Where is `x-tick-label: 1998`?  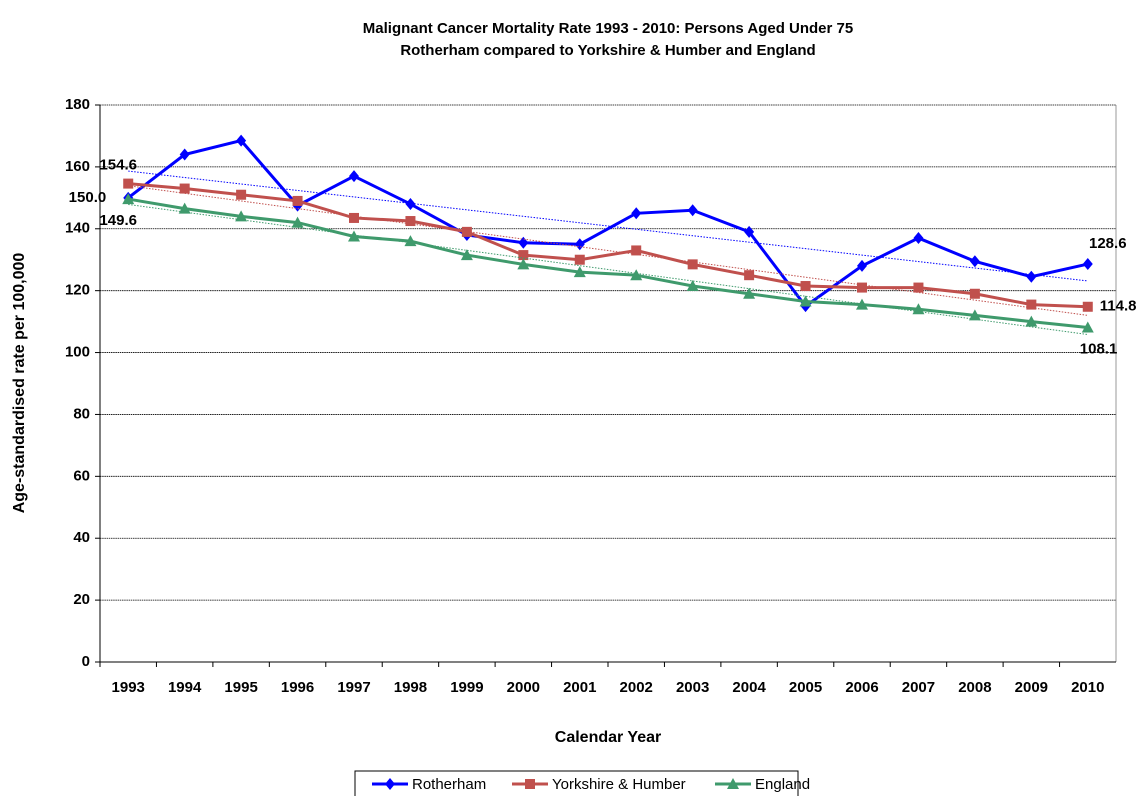
x-tick-label: 1998 is located at coordinates (410, 687).